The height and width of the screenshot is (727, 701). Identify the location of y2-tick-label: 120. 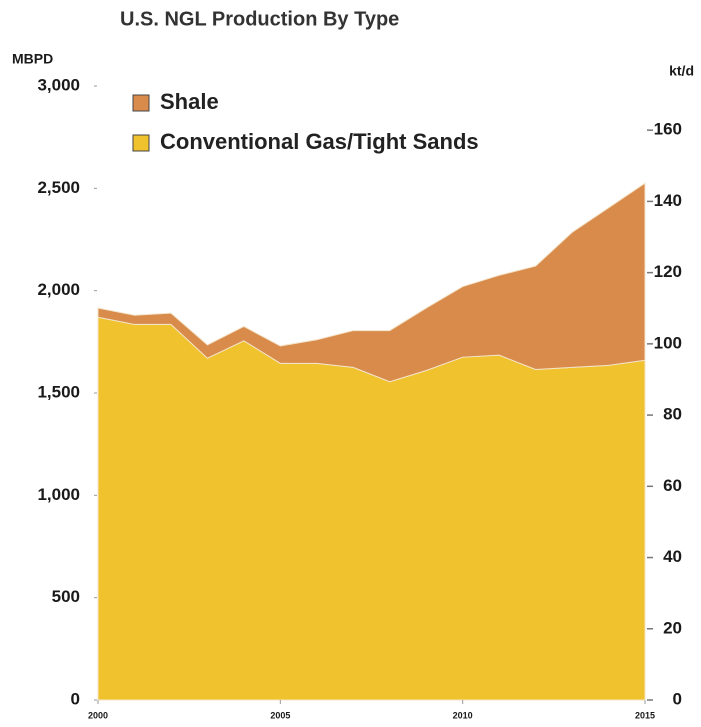
(668, 271).